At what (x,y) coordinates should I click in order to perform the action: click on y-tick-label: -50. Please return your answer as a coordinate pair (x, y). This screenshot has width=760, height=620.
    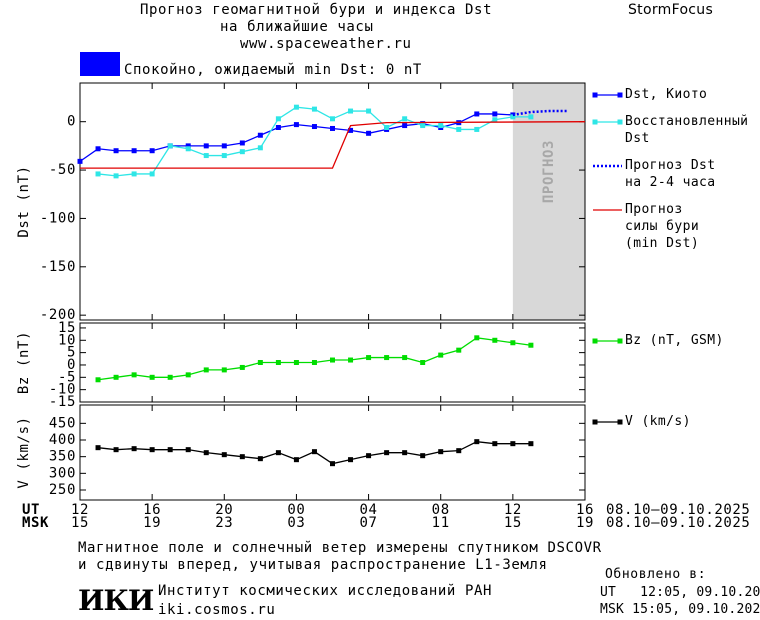
    Looking at the image, I should click on (62, 170).